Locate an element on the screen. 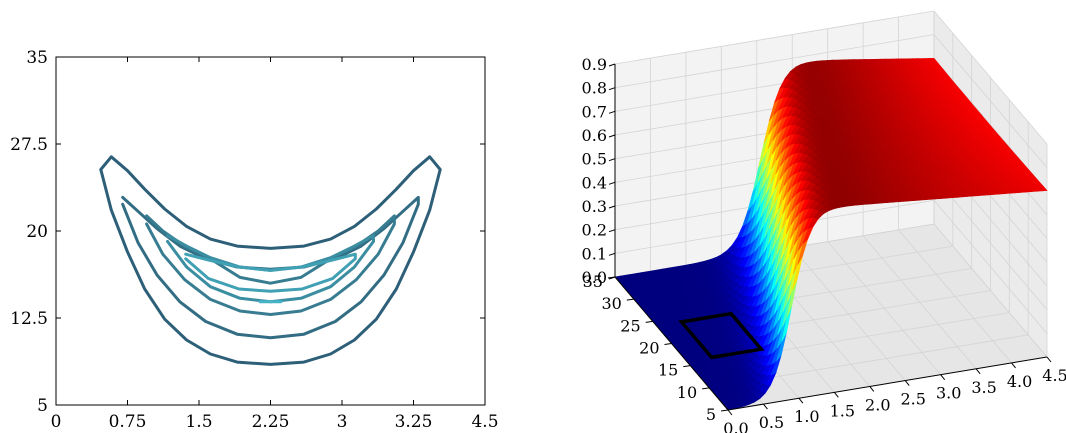 This screenshot has width=1066, height=433. z-tick-label: 0.7 is located at coordinates (594, 111).